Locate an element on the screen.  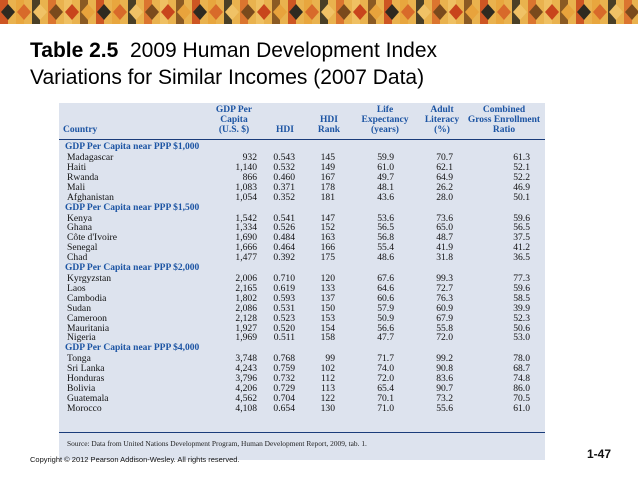
value-cell: 55.4 is located at coordinates (385, 248).